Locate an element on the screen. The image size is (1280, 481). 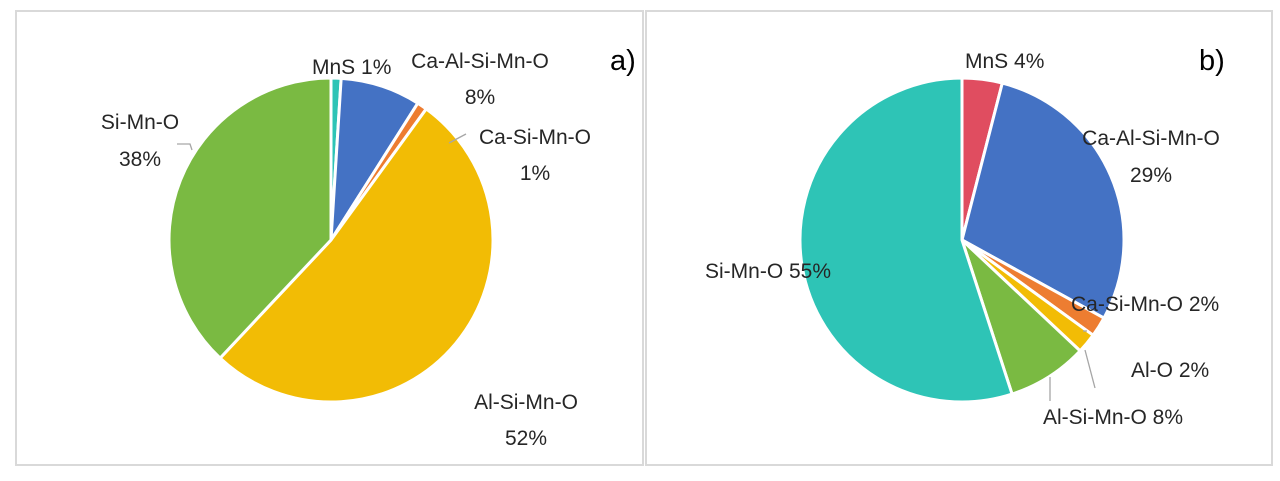
data-label-al-o: Al-O 2% is located at coordinates (1170, 370).